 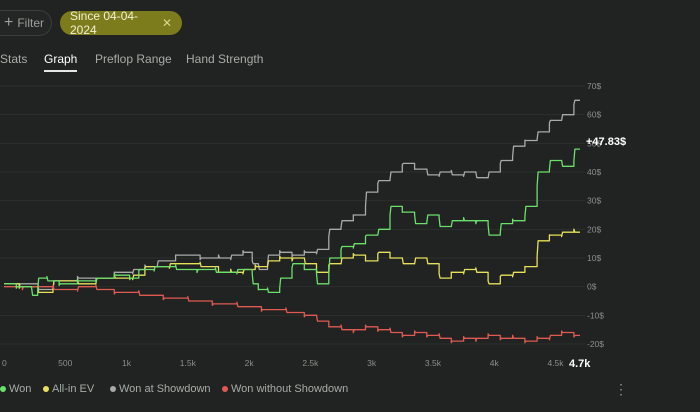 I want to click on y-tick-label: 0$, so click(x=592, y=287).